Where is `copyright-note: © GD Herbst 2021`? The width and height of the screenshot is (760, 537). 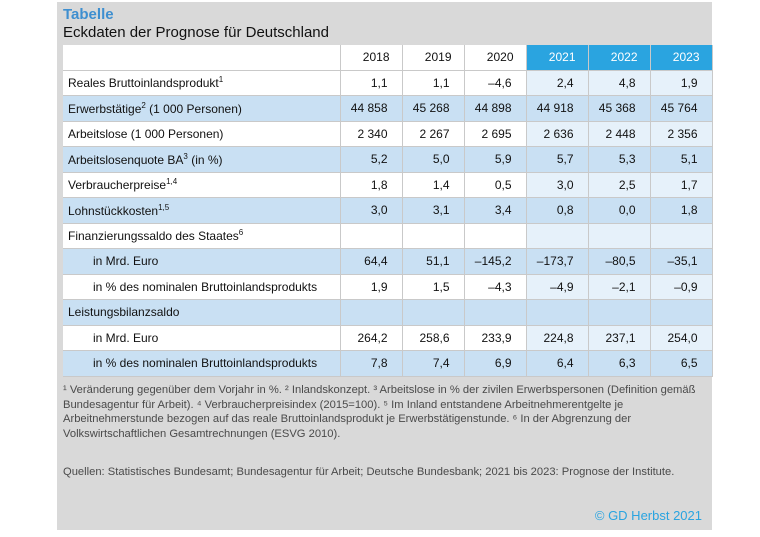 copyright-note: © GD Herbst 2021 is located at coordinates (648, 515).